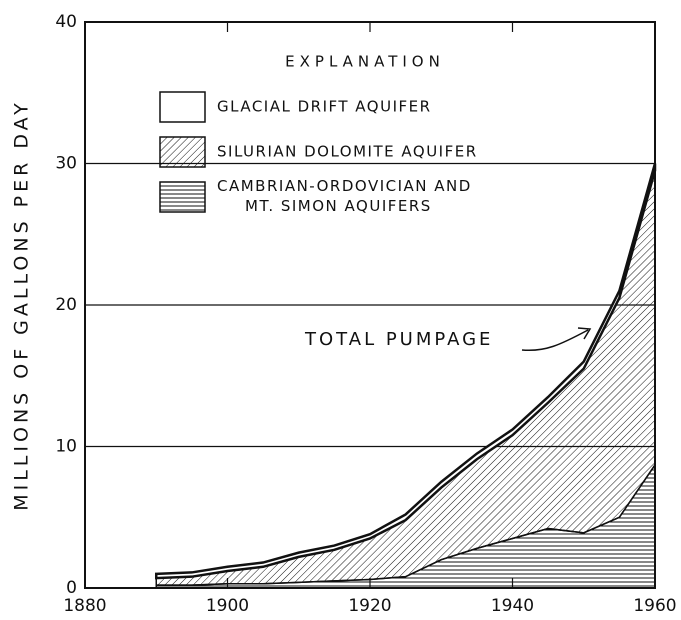  Describe the element at coordinates (22, 305) in the screenshot. I see `y-axis-label: MILLIONS OF GALLONS PER DAY` at that location.